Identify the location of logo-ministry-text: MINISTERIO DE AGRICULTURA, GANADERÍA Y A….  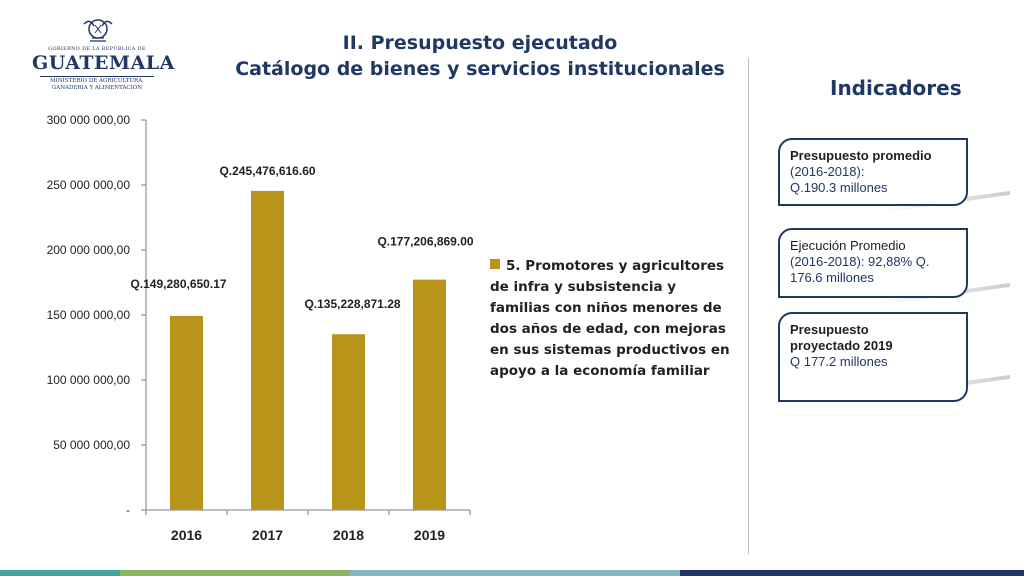
(97, 85).